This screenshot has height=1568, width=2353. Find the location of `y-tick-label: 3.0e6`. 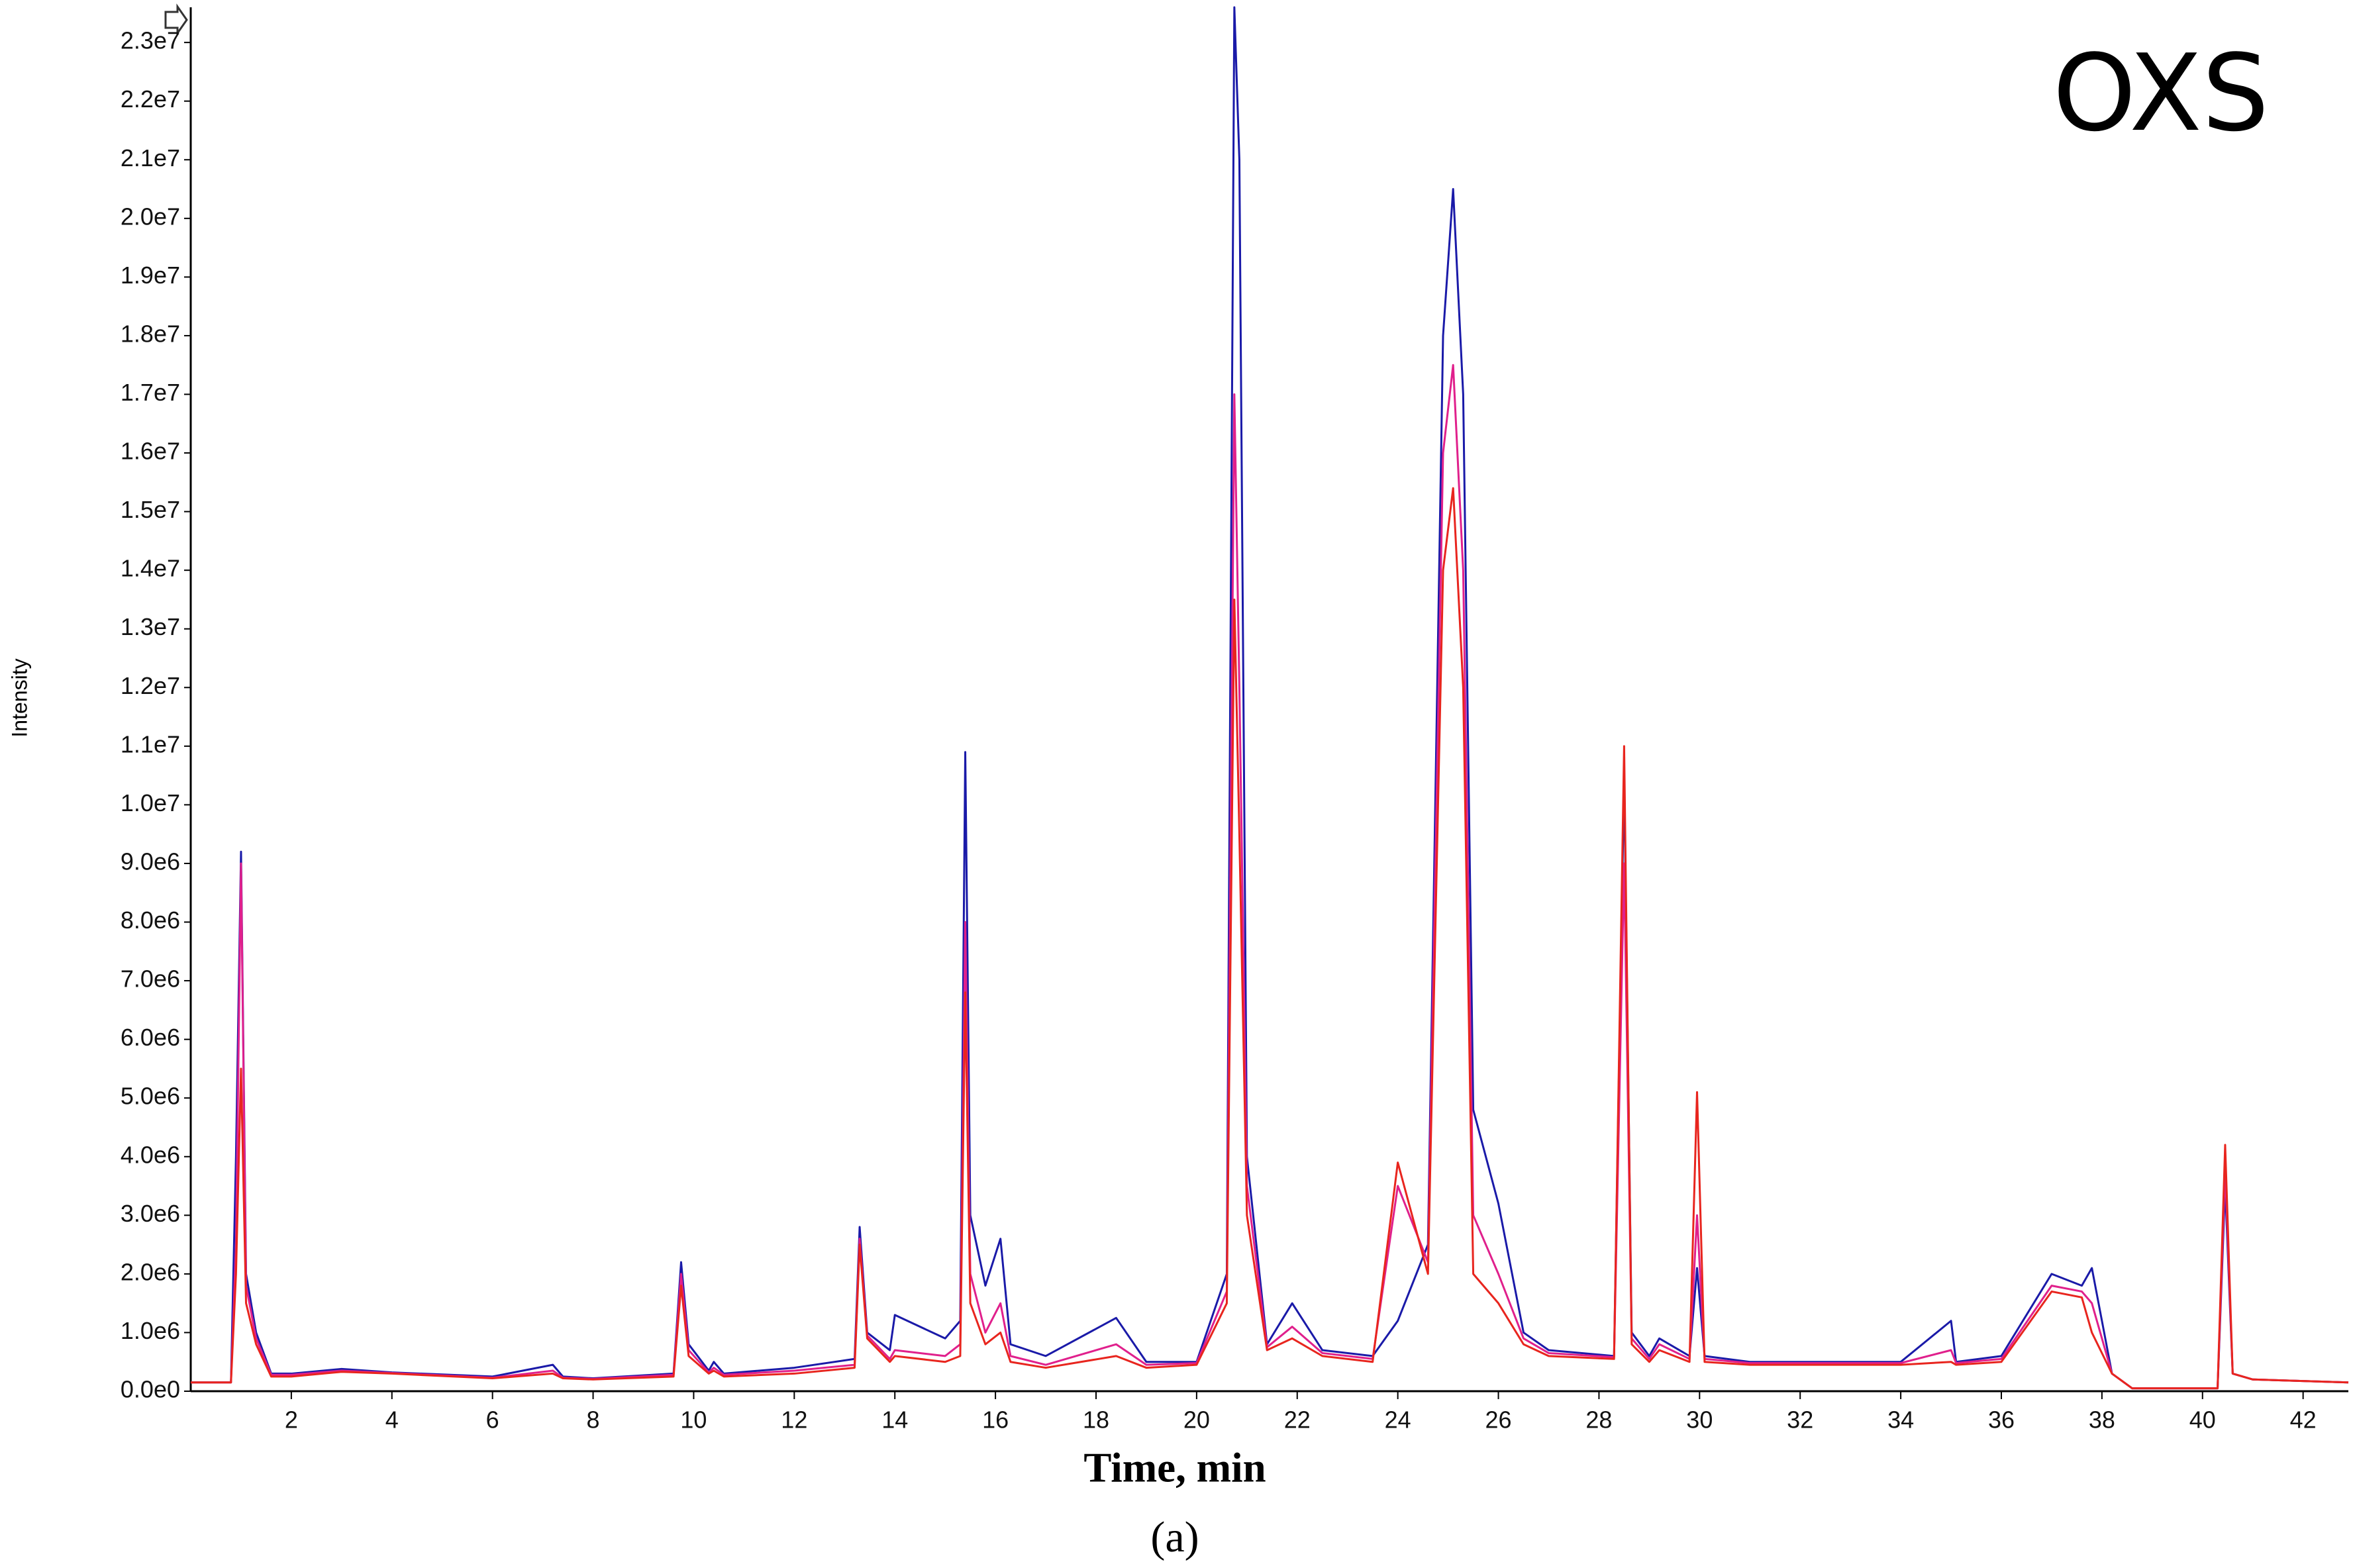

y-tick-label: 3.0e6 is located at coordinates (150, 1213).